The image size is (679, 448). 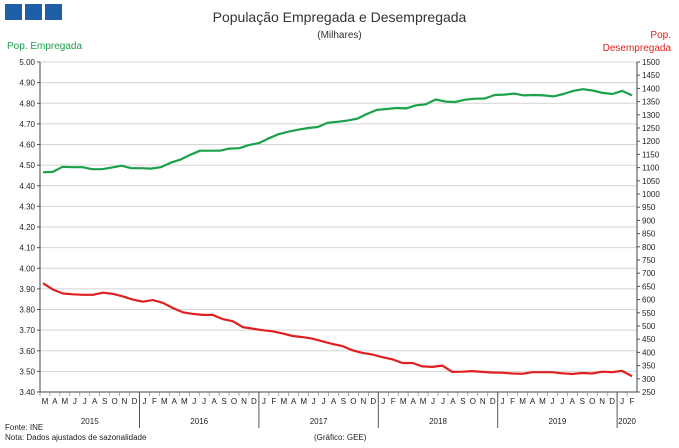 I want to click on left-tick-label: 3.70, so click(x=27, y=330).